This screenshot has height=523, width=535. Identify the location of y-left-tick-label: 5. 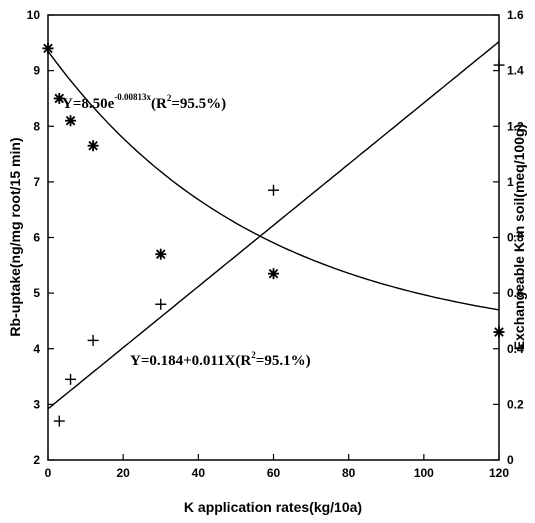
(36, 293).